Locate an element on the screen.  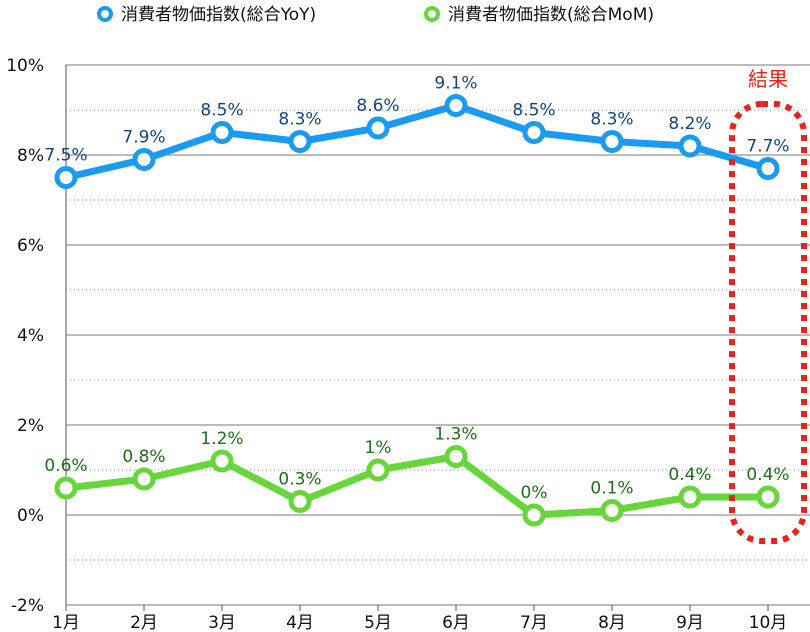
y-tick-label: 0% is located at coordinates (30, 516).